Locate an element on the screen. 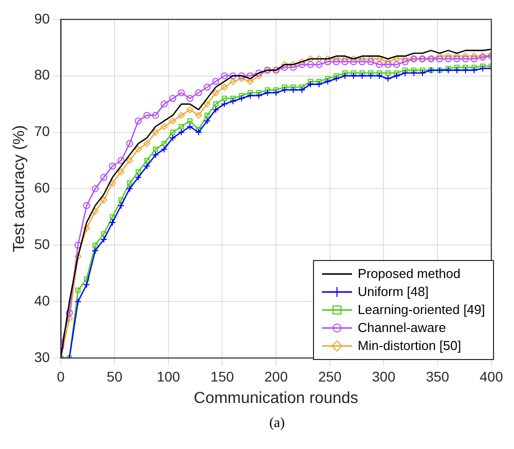 This screenshot has height=449, width=514. x-axis-title: Communication rounds is located at coordinates (276, 398).